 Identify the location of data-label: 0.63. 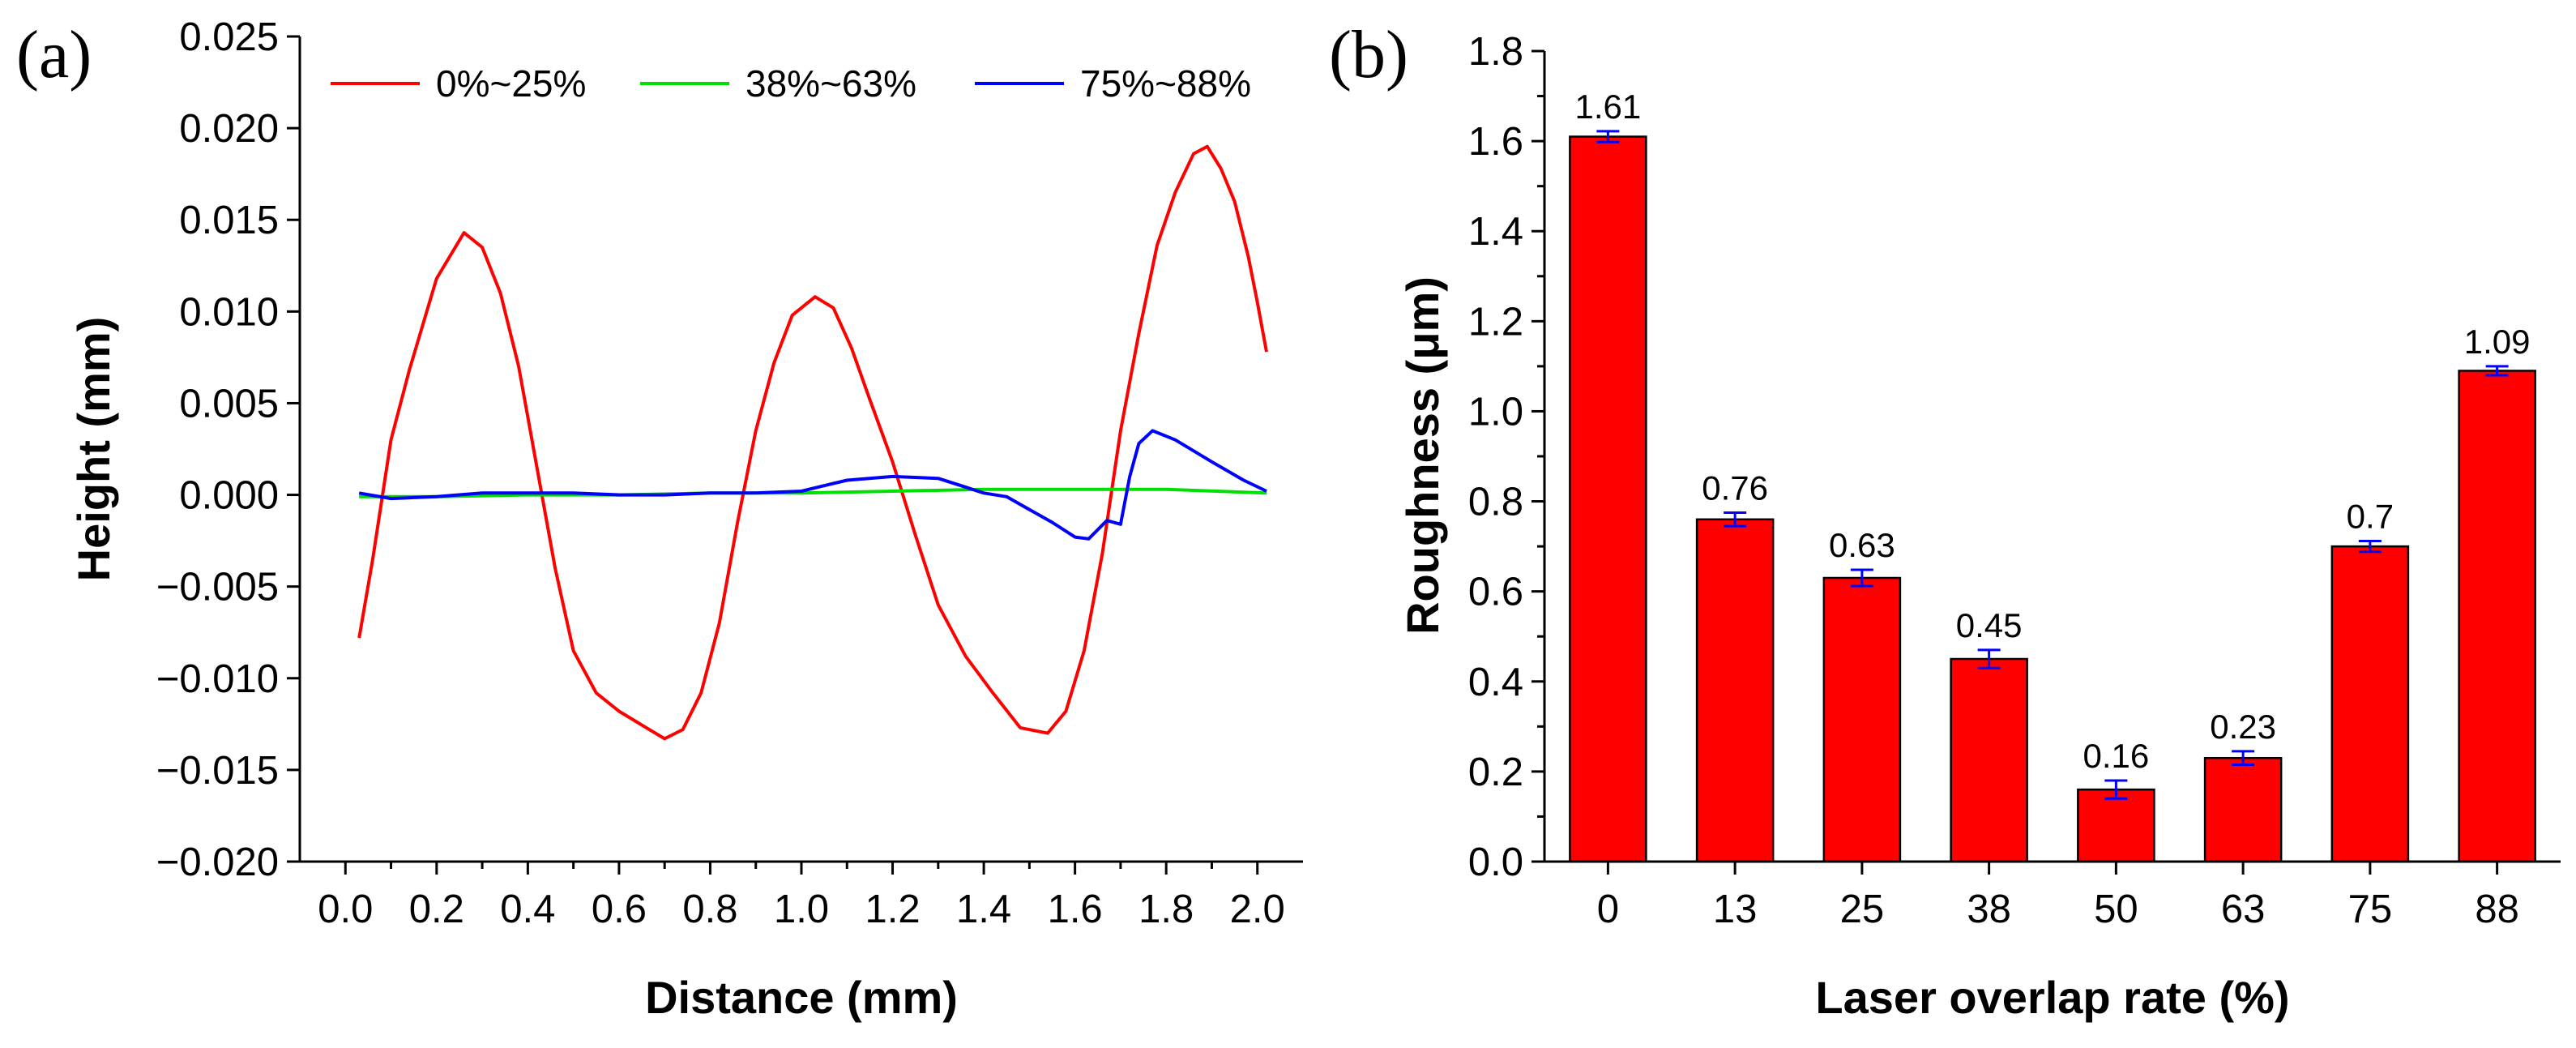
(1862, 545).